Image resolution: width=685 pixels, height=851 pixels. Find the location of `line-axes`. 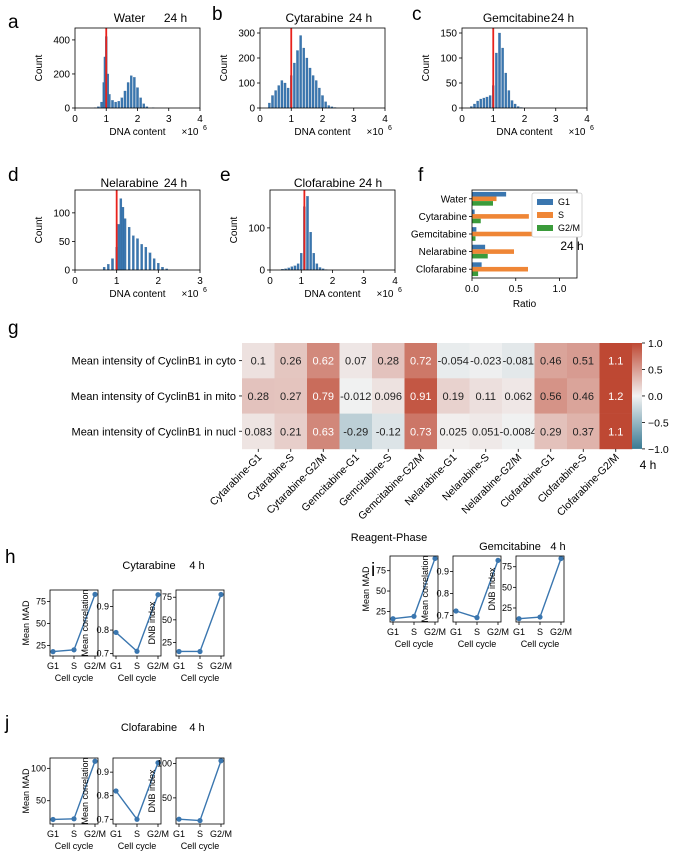

line-axes is located at coordinates (74, 791).